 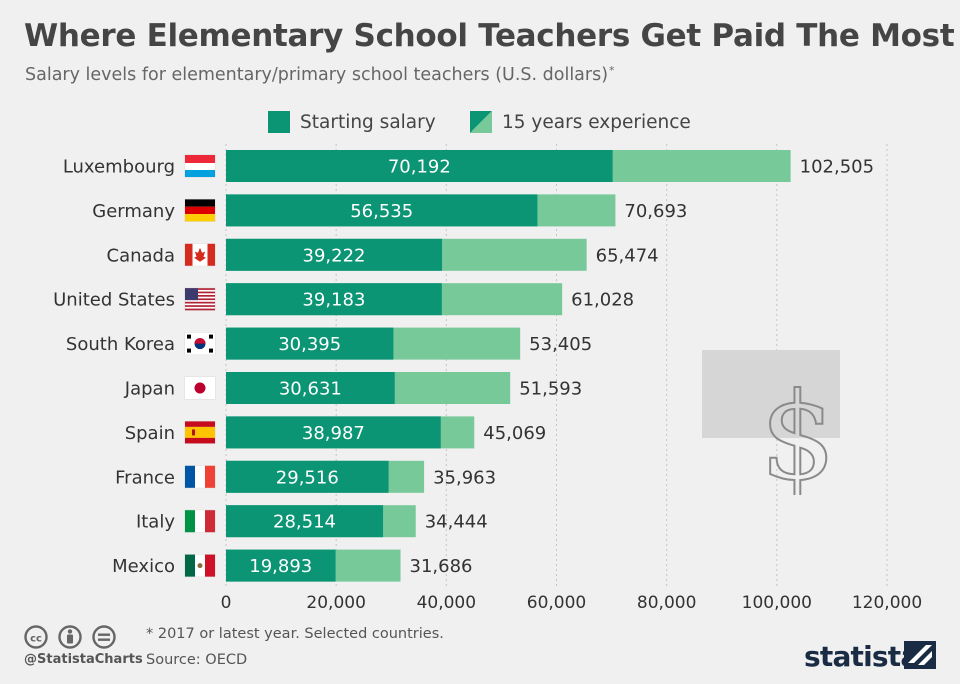 What do you see at coordinates (368, 122) in the screenshot?
I see `legend-label-starting: Starting salary` at bounding box center [368, 122].